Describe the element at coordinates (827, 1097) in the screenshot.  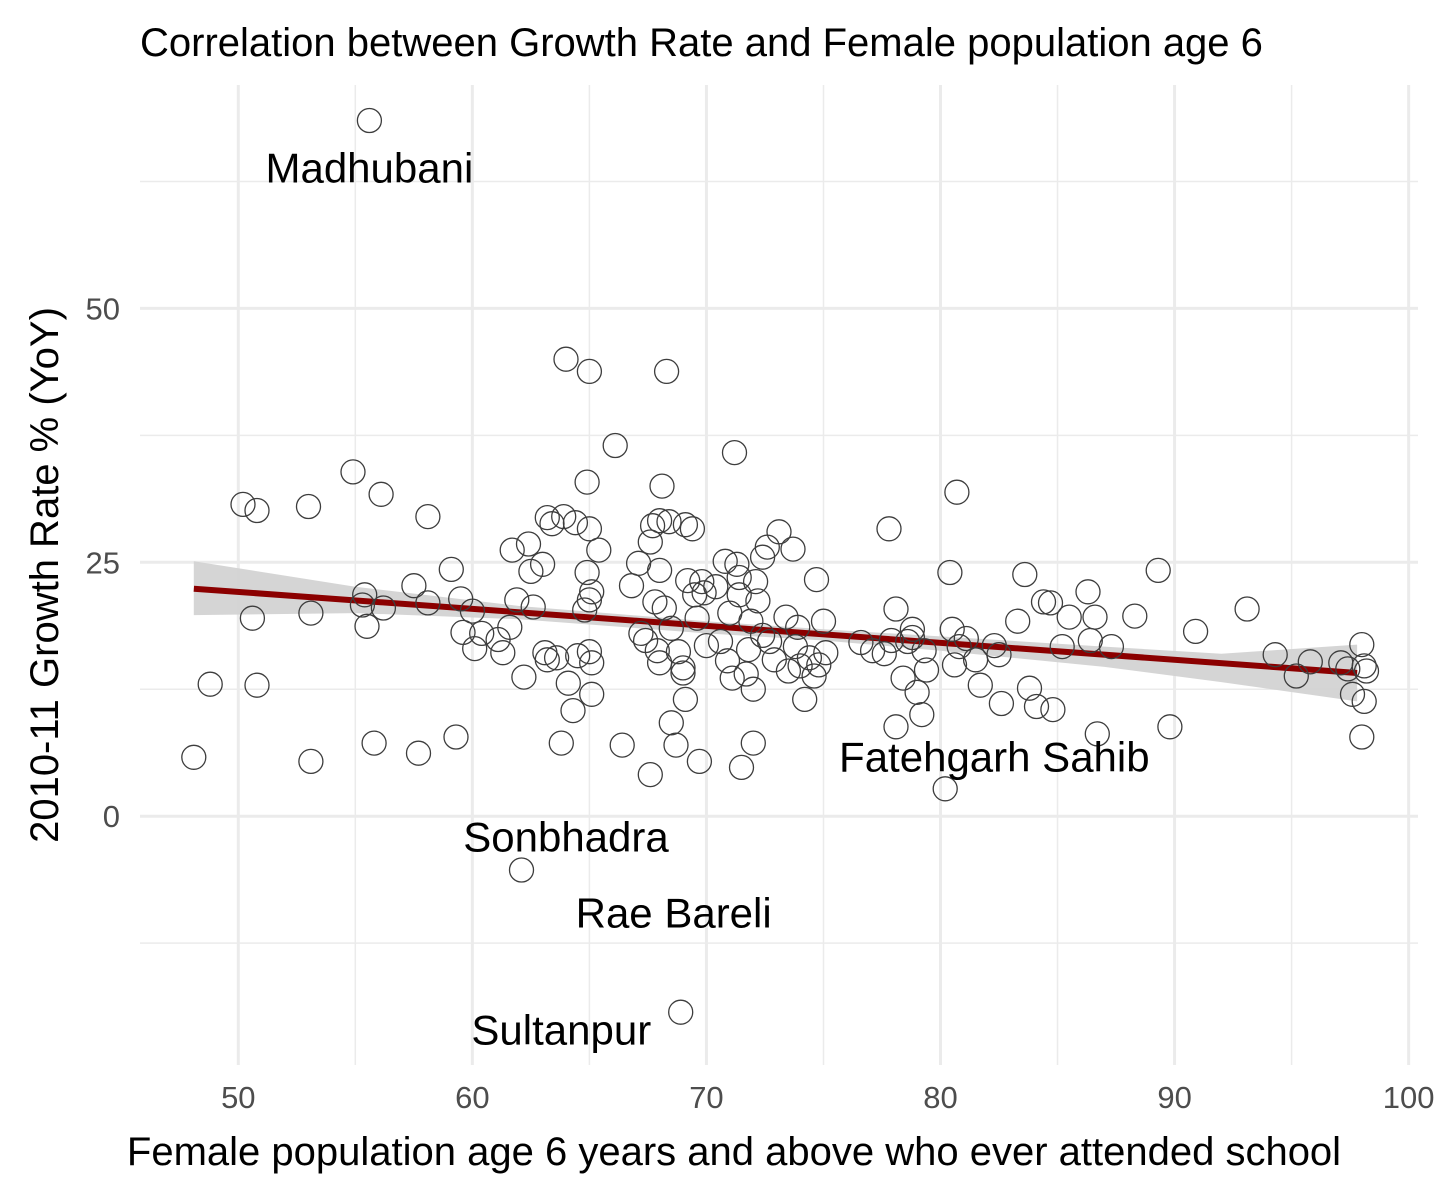
I see `x-axis-tick-labels: 50 60 70 80 90 100` at that location.